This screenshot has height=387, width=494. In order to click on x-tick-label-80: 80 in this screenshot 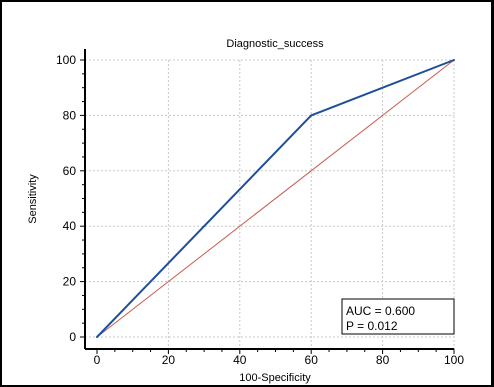, I will do `click(383, 360)`.